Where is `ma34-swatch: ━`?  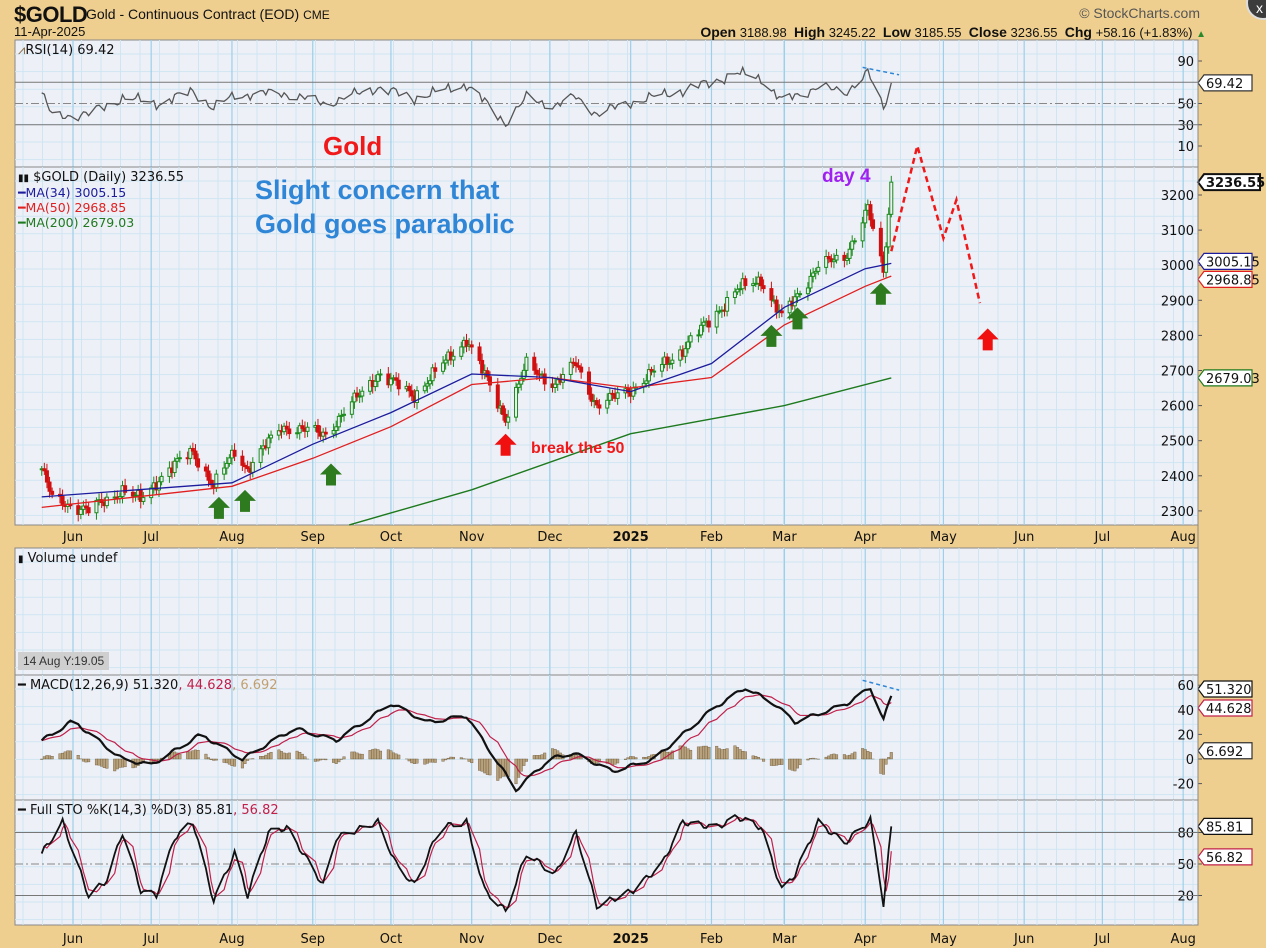
ma34-swatch: ━ is located at coordinates (22, 192).